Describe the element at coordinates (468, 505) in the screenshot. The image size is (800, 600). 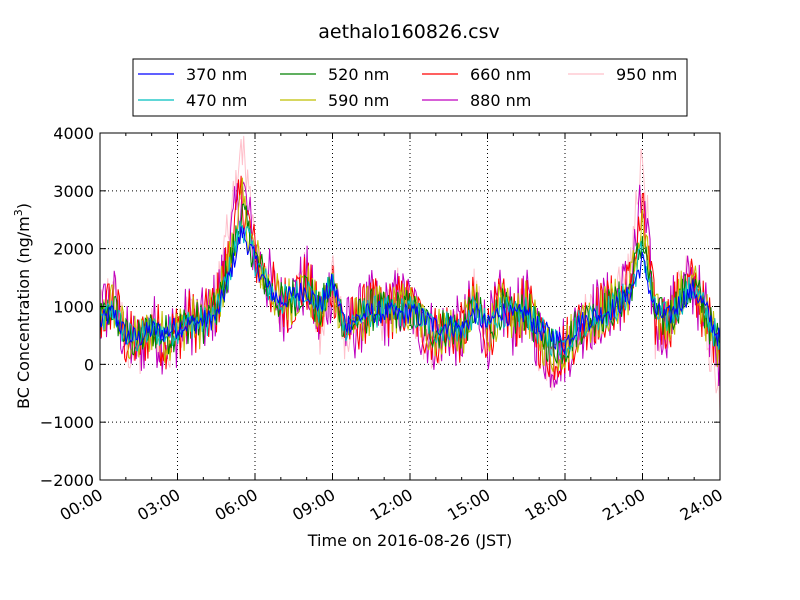
I see `x-tick-label: 15:00` at that location.